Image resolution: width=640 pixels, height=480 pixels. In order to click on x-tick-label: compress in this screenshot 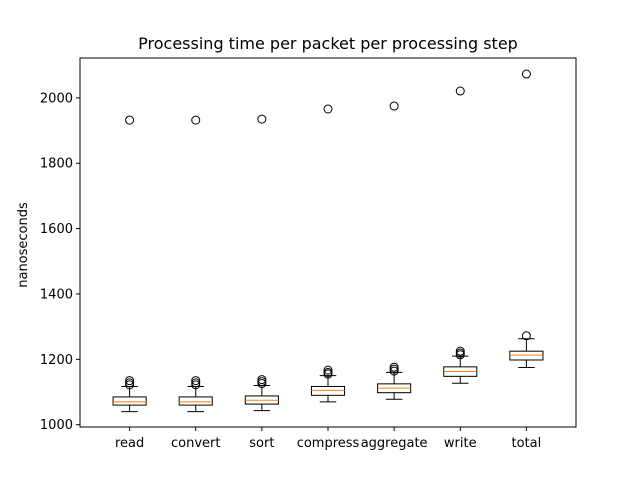, I will do `click(328, 443)`.